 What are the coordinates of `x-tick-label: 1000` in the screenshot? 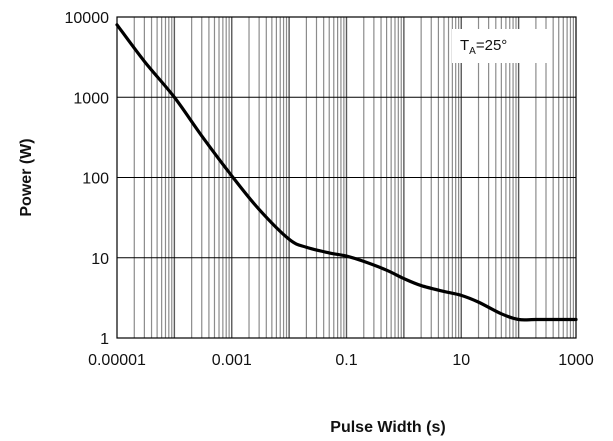 It's located at (576, 360).